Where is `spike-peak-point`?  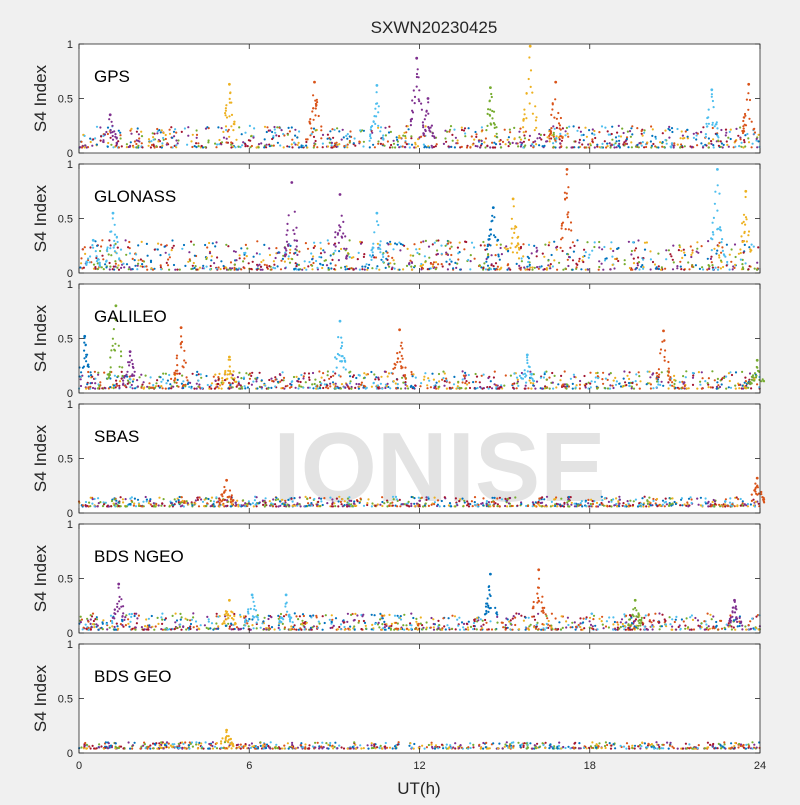
spike-peak-point is located at coordinates (377, 85).